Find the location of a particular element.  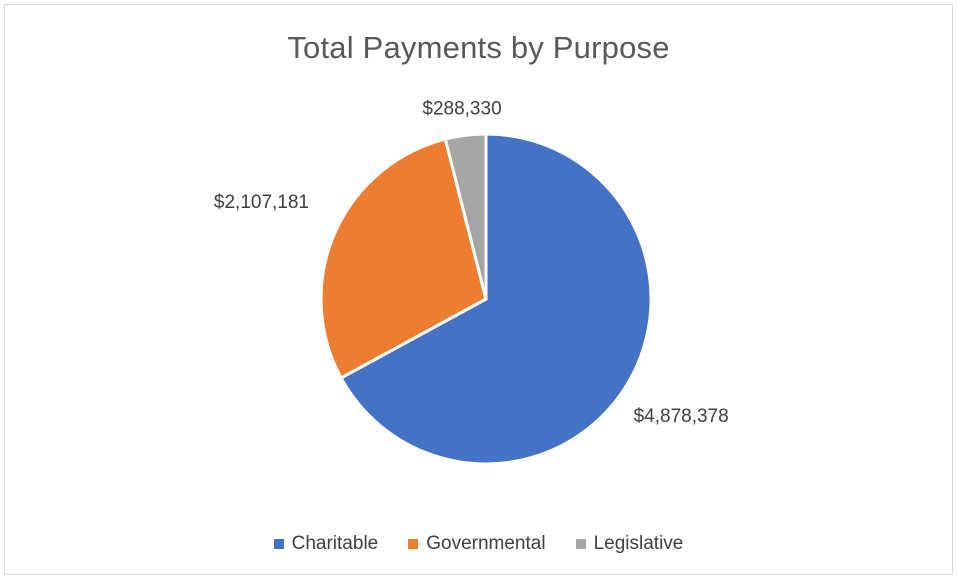

data-label-charitable: $4,878,378 is located at coordinates (681, 416).